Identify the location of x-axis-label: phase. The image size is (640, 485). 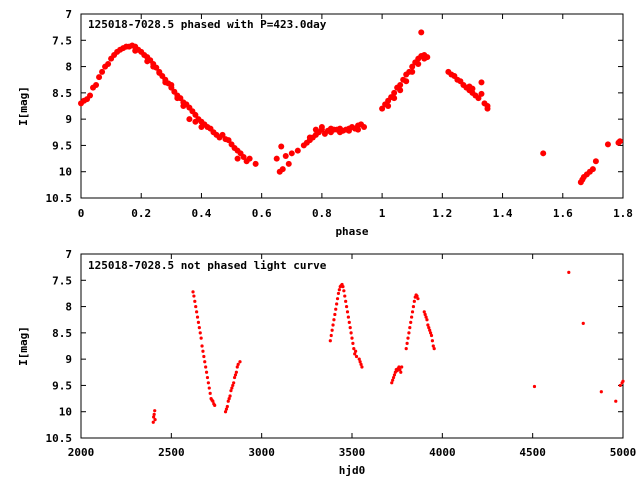
(351, 231).